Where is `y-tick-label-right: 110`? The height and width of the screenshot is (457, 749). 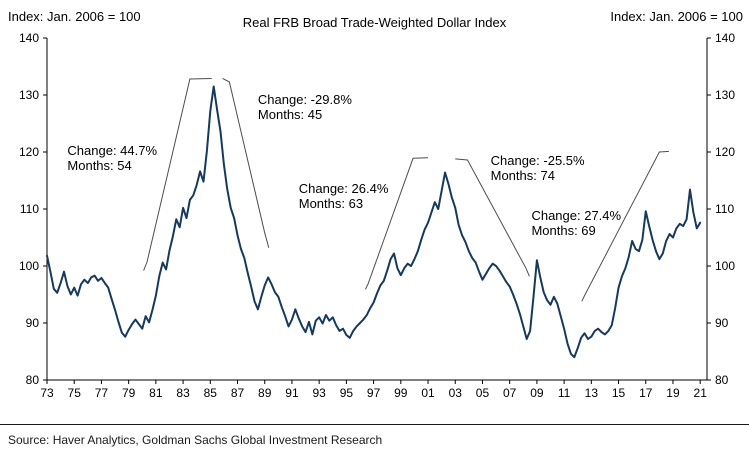
y-tick-label-right: 110 is located at coordinates (724, 209).